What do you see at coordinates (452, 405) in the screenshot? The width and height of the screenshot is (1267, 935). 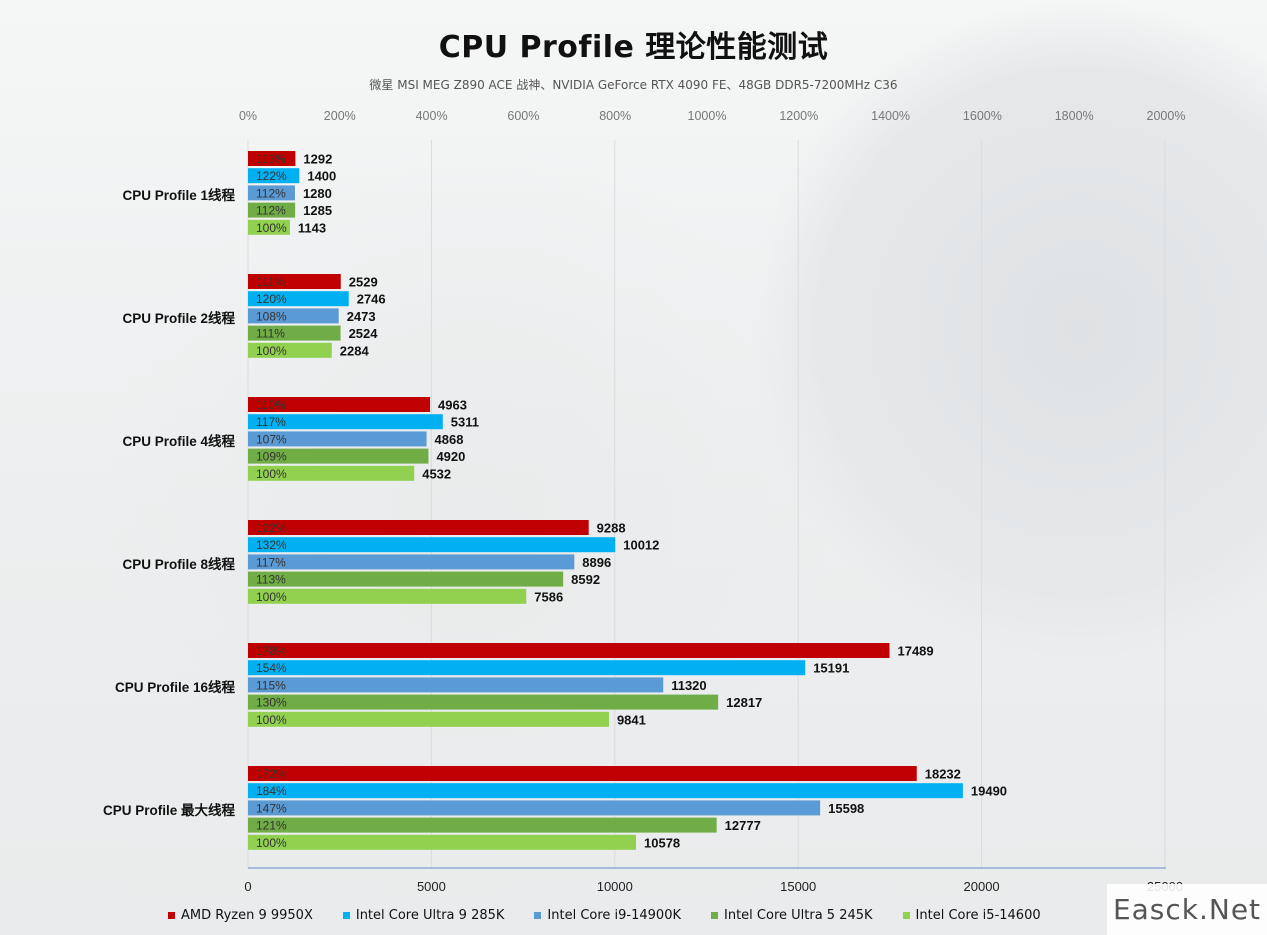 I see `data-label: 4963` at bounding box center [452, 405].